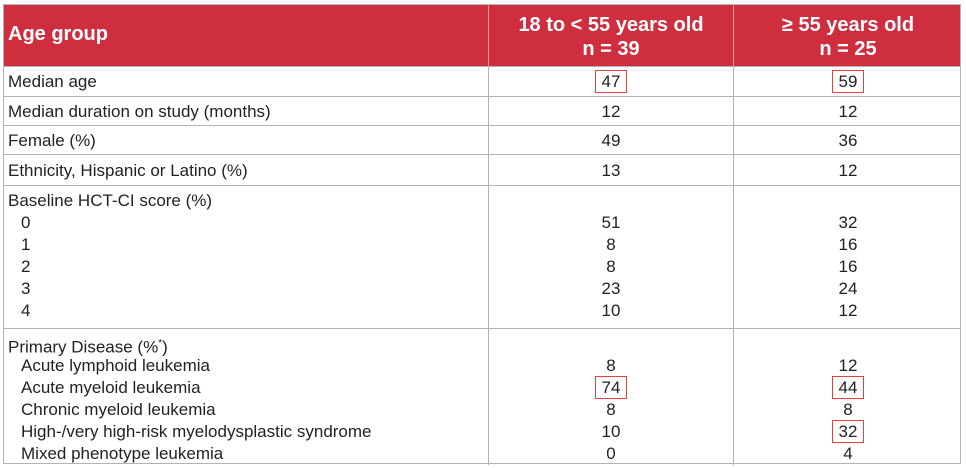  What do you see at coordinates (611, 431) in the screenshot?
I see `disease-mds-young-value: 10` at bounding box center [611, 431].